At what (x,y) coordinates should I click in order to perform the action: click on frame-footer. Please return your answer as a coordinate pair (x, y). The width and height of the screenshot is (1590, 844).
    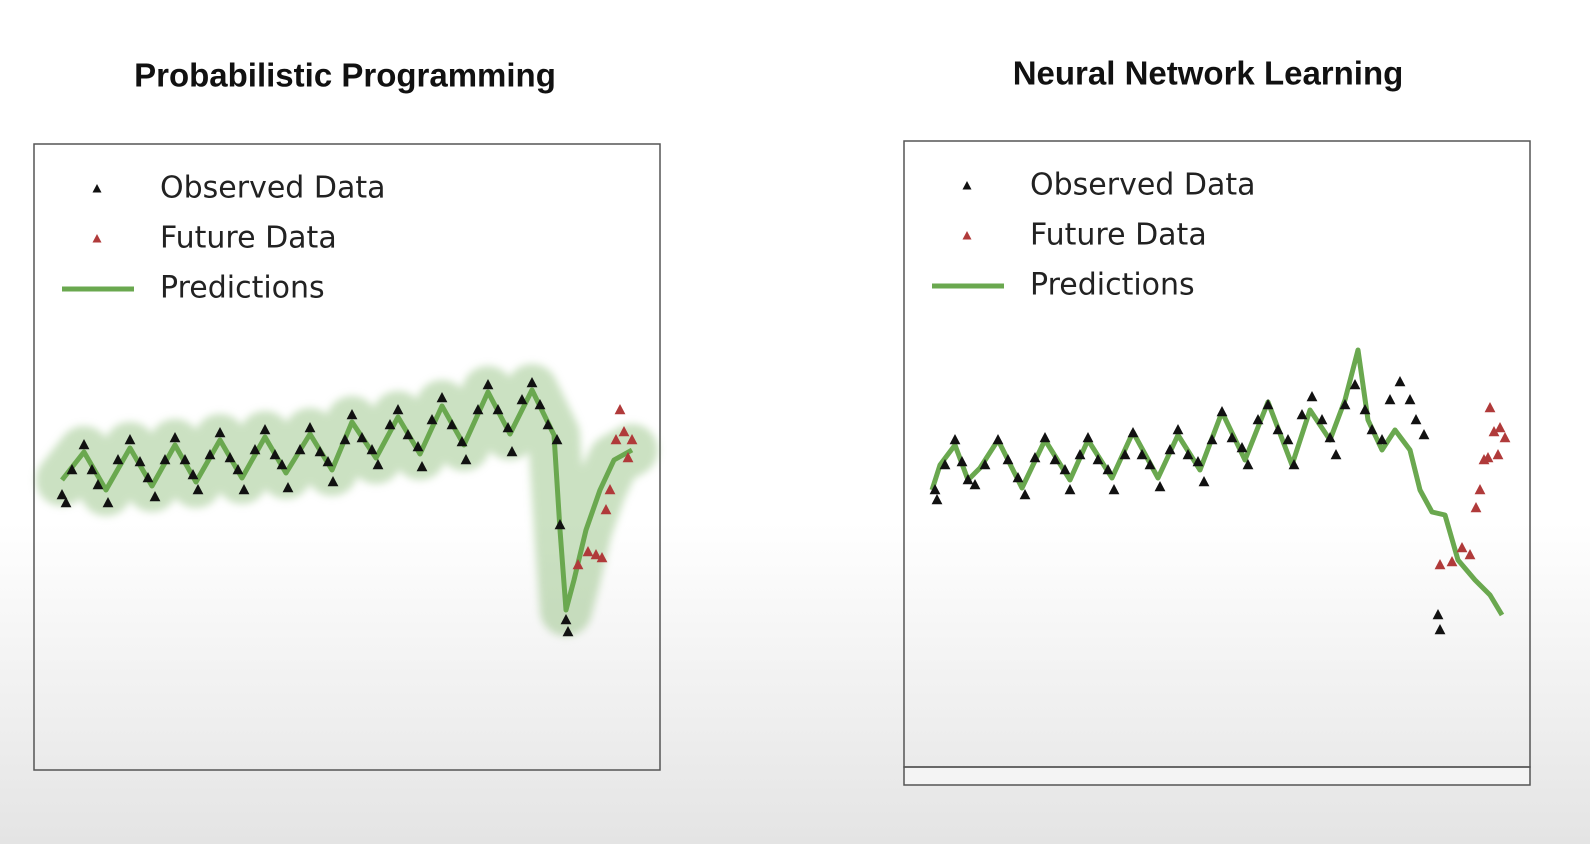
    Looking at the image, I should click on (1217, 776).